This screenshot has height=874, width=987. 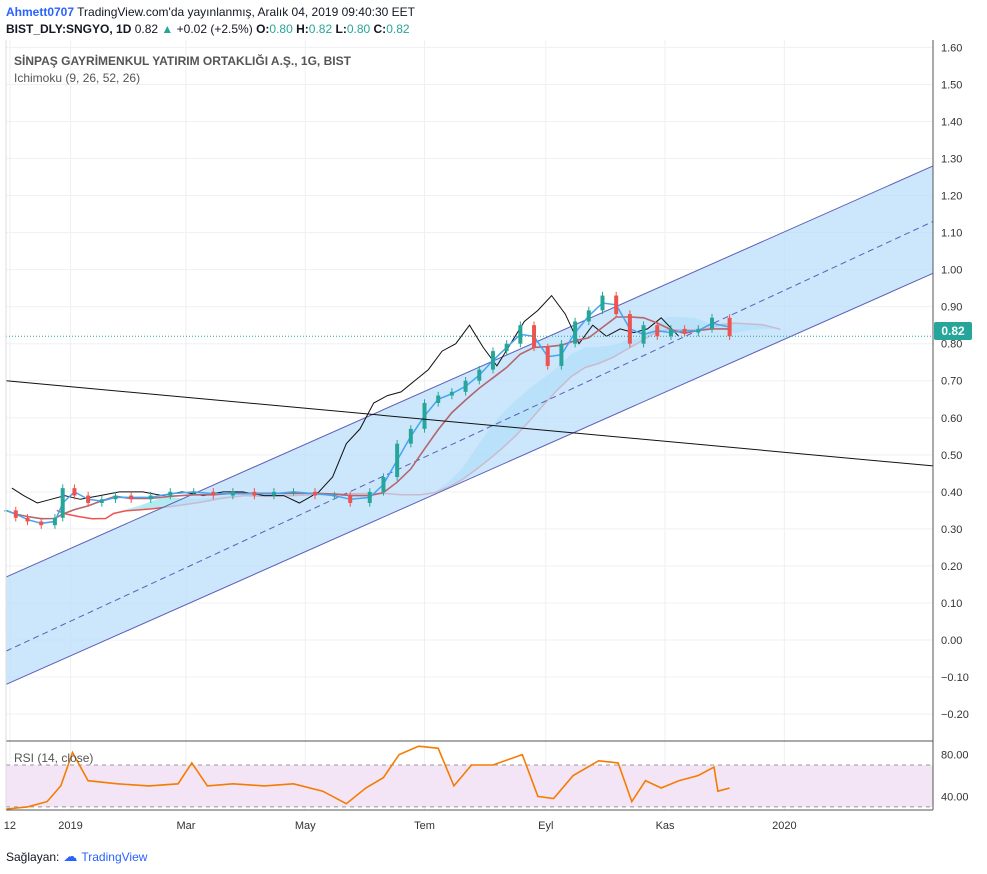 What do you see at coordinates (951, 456) in the screenshot?
I see `y-tick-label: 0.50` at bounding box center [951, 456].